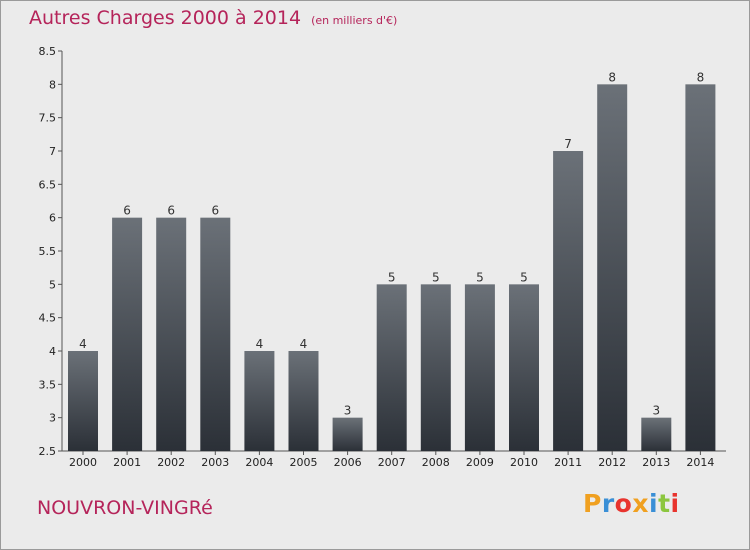  Describe the element at coordinates (391, 367) in the screenshot. I see `bar-2007` at that location.